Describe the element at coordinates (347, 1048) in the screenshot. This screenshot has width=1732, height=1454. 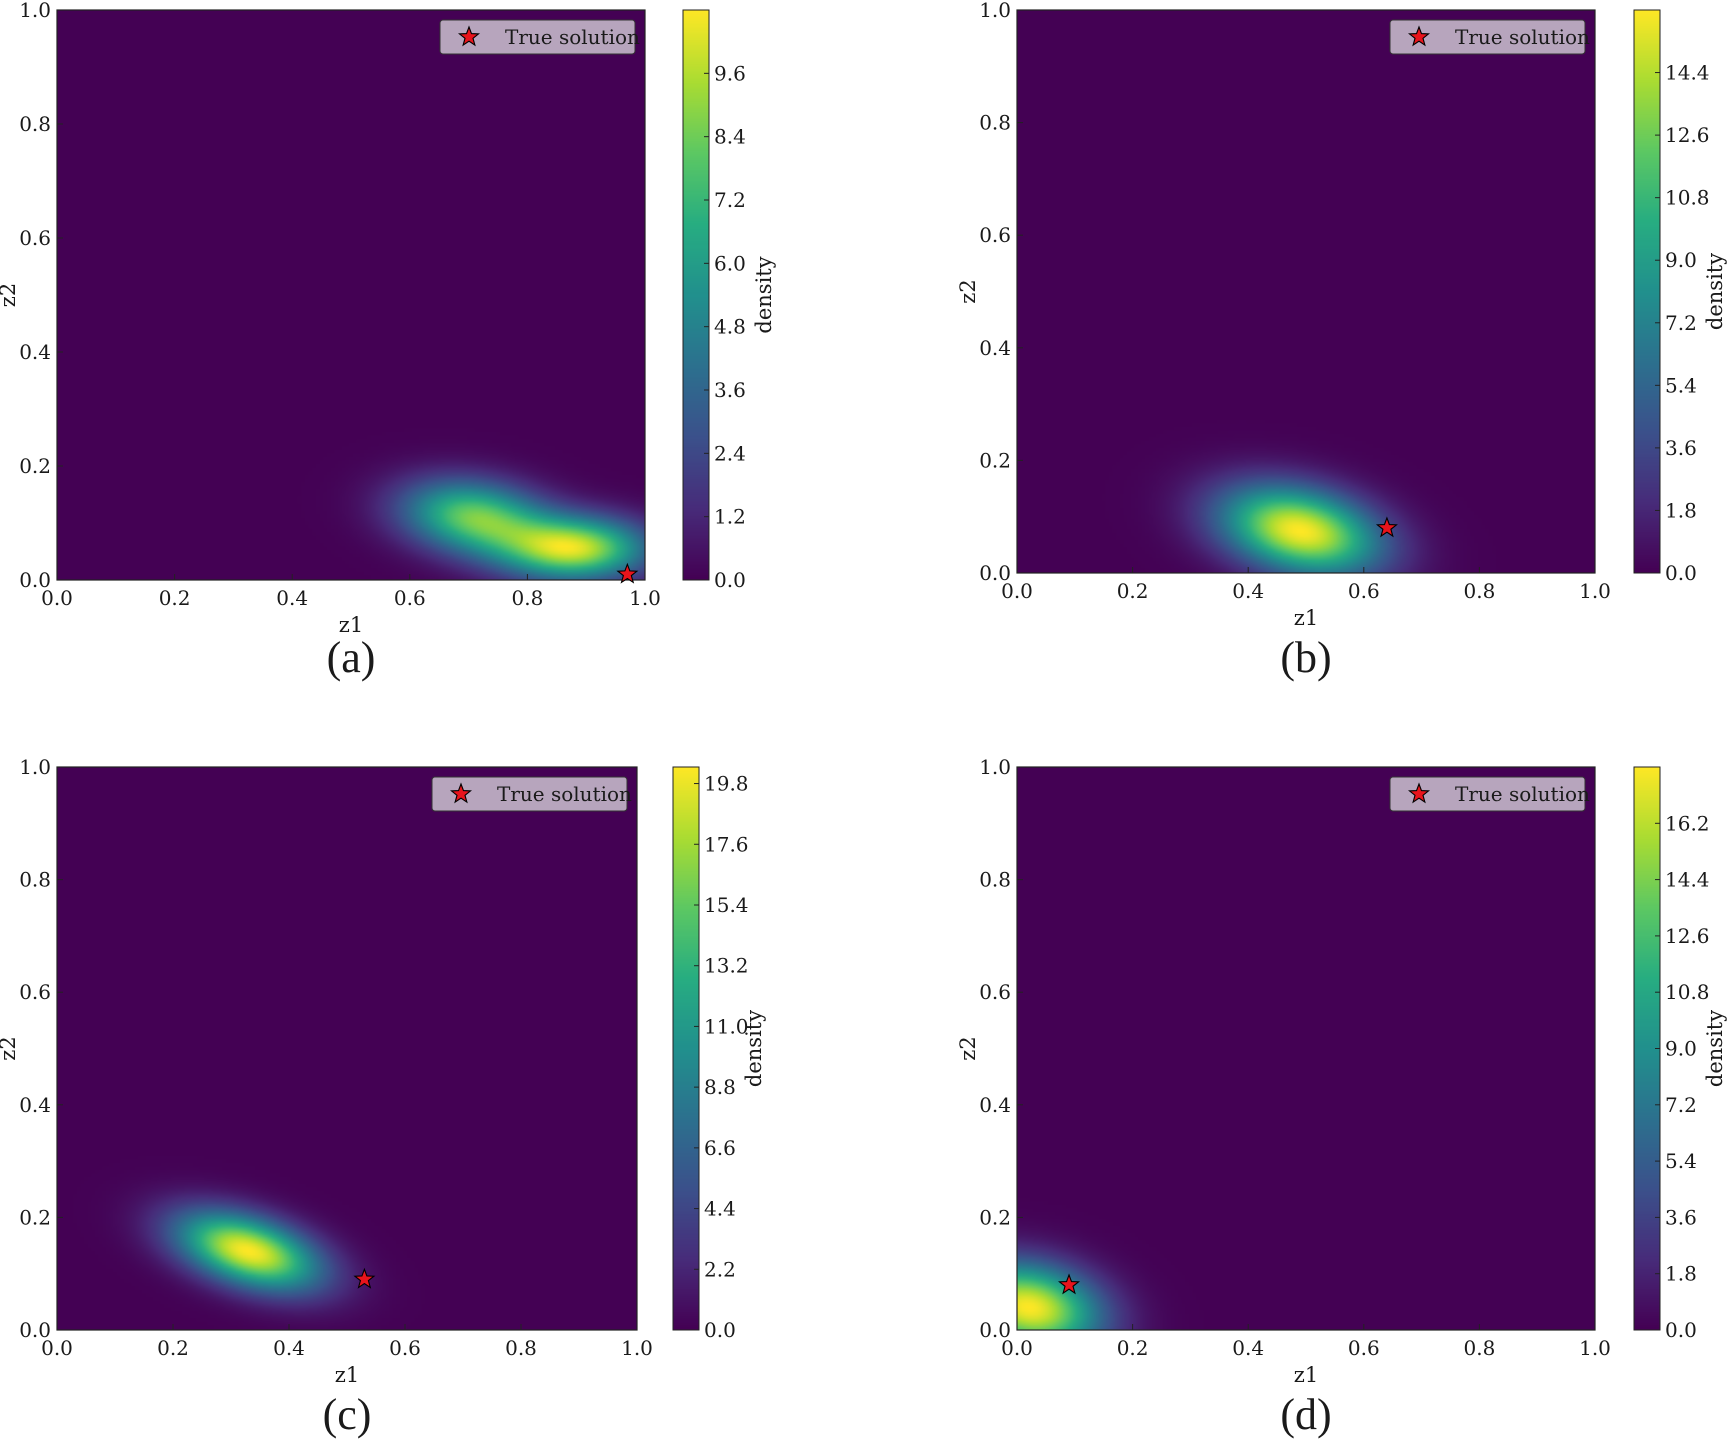
I see `density-heatmap-c` at that location.